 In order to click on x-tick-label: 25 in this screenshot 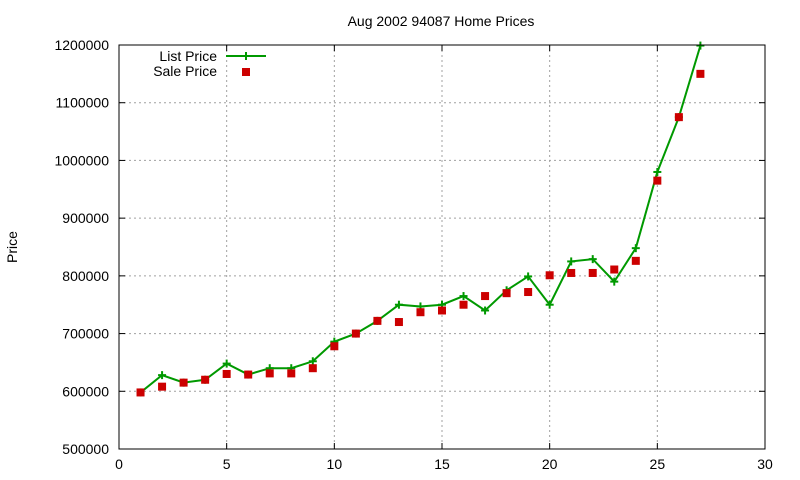, I will do `click(658, 464)`.